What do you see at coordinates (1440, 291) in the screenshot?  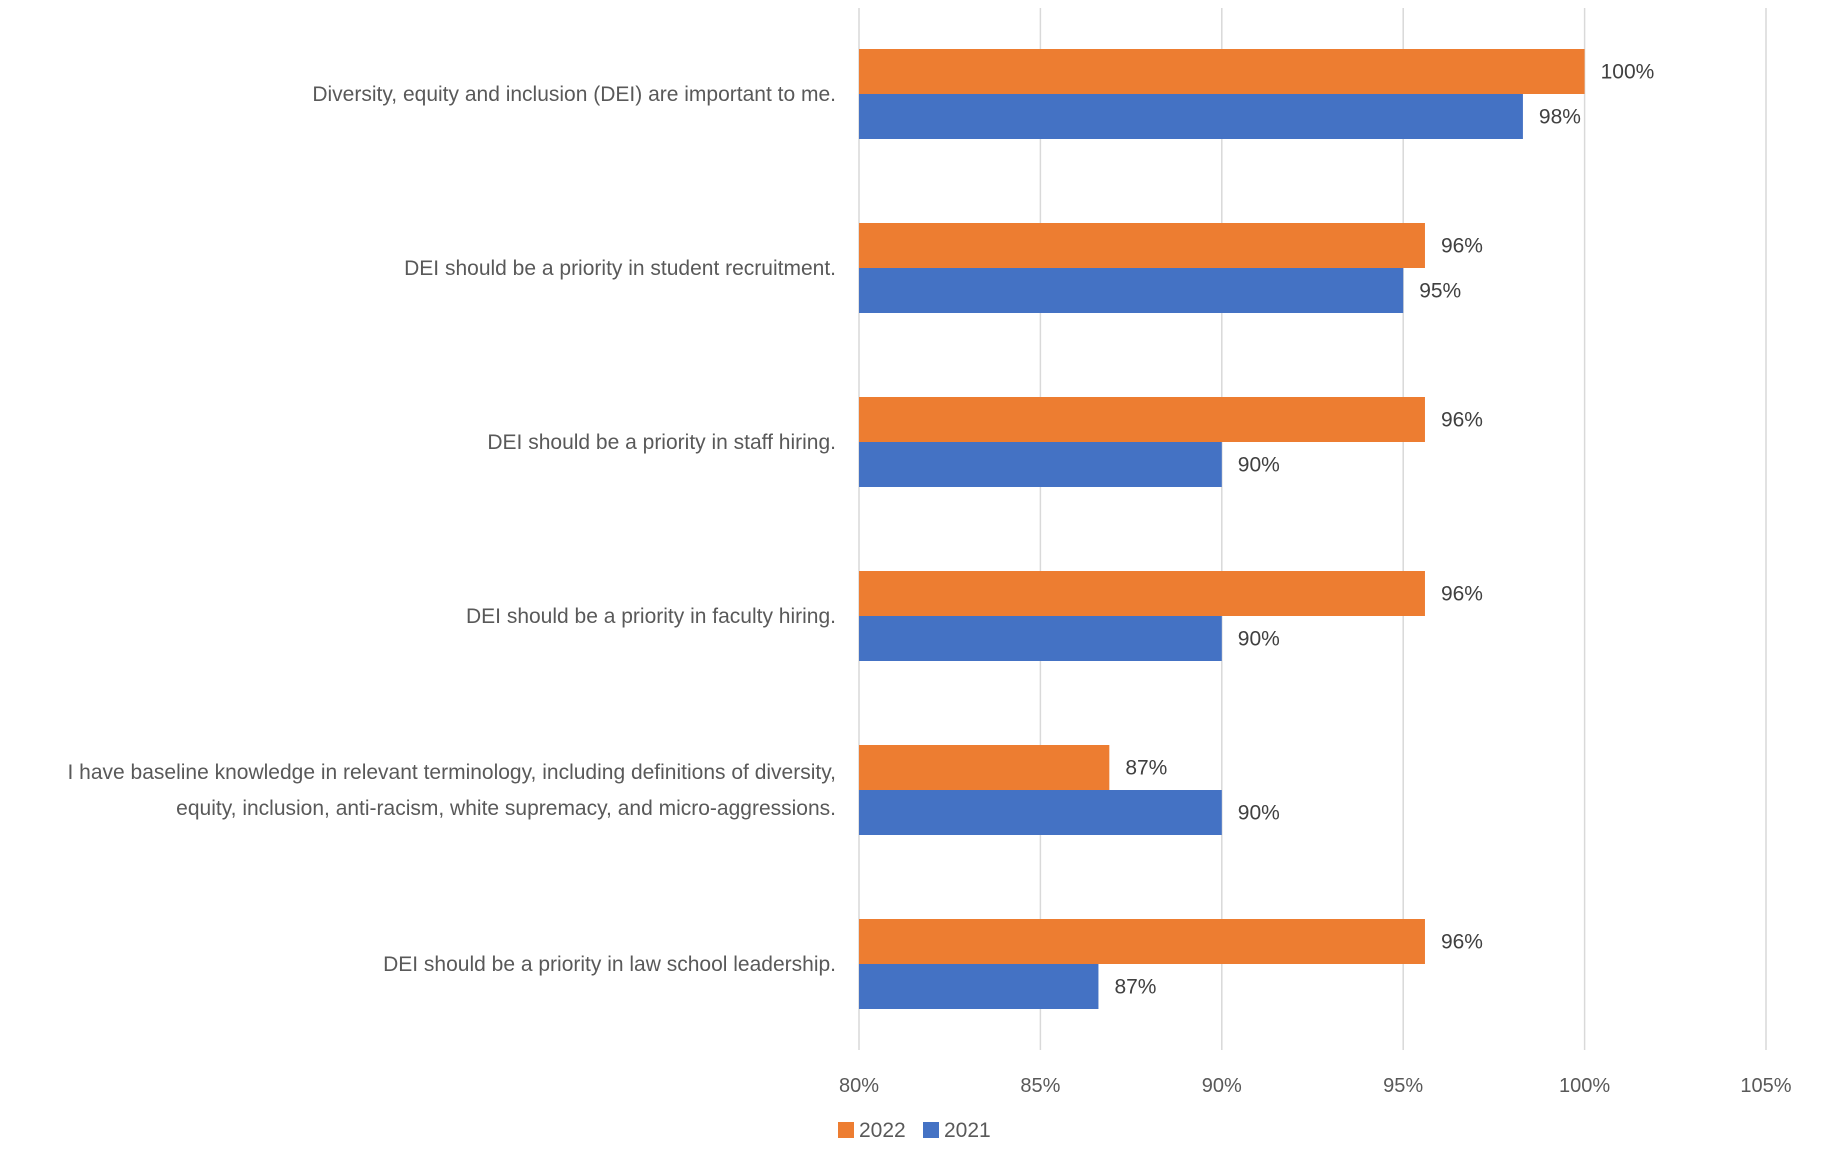 I see `data-label-2021-1: 95%` at bounding box center [1440, 291].